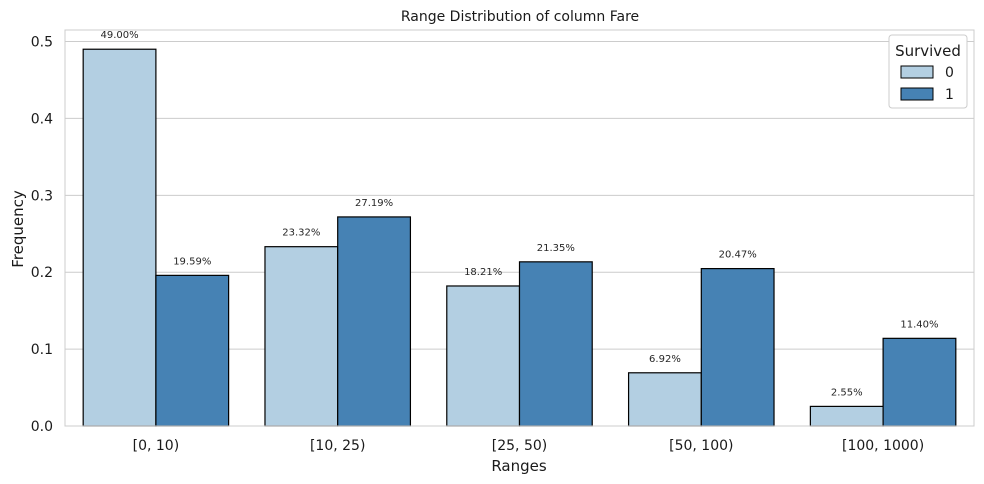 Image resolution: width=984 pixels, height=484 pixels. Describe the element at coordinates (701, 446) in the screenshot. I see `x-tick-label: [50, 100)` at that location.